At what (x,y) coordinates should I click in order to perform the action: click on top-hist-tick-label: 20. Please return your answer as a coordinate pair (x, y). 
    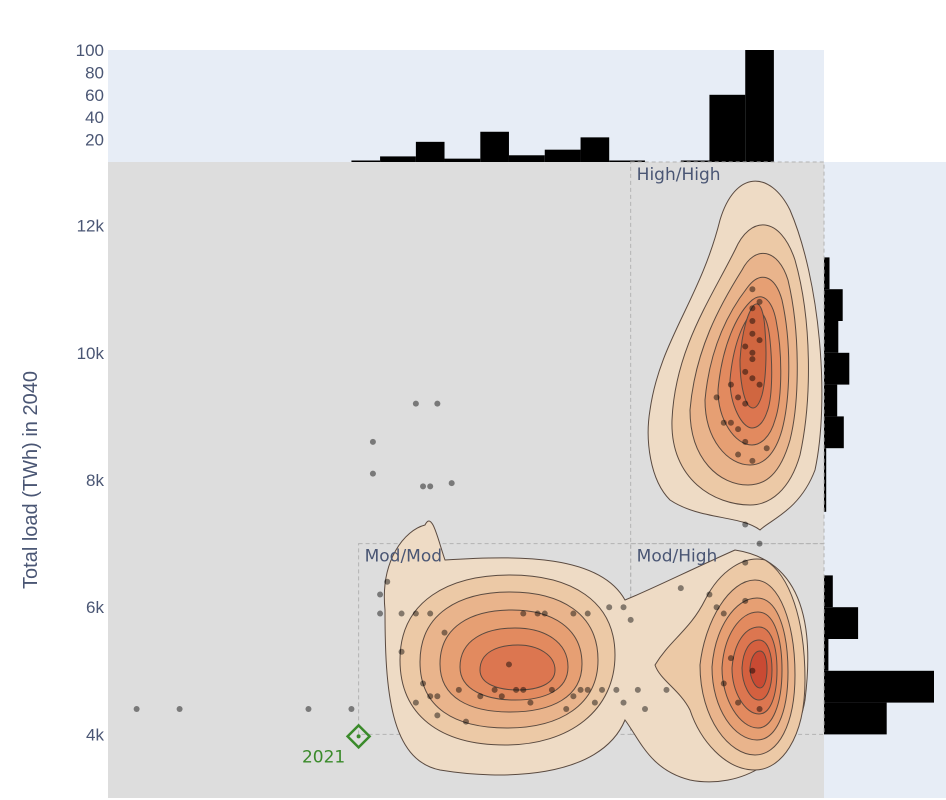
    Looking at the image, I should click on (94, 140).